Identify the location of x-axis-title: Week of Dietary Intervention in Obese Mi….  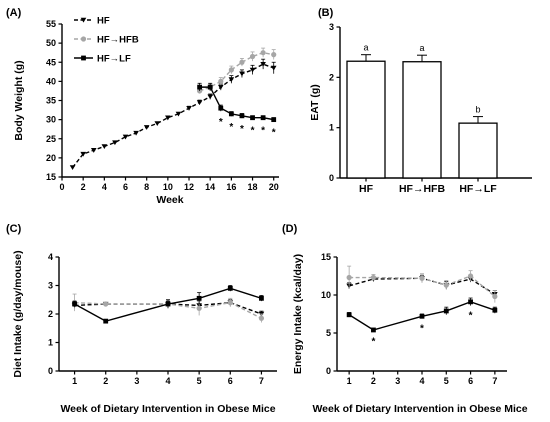
(167, 409).